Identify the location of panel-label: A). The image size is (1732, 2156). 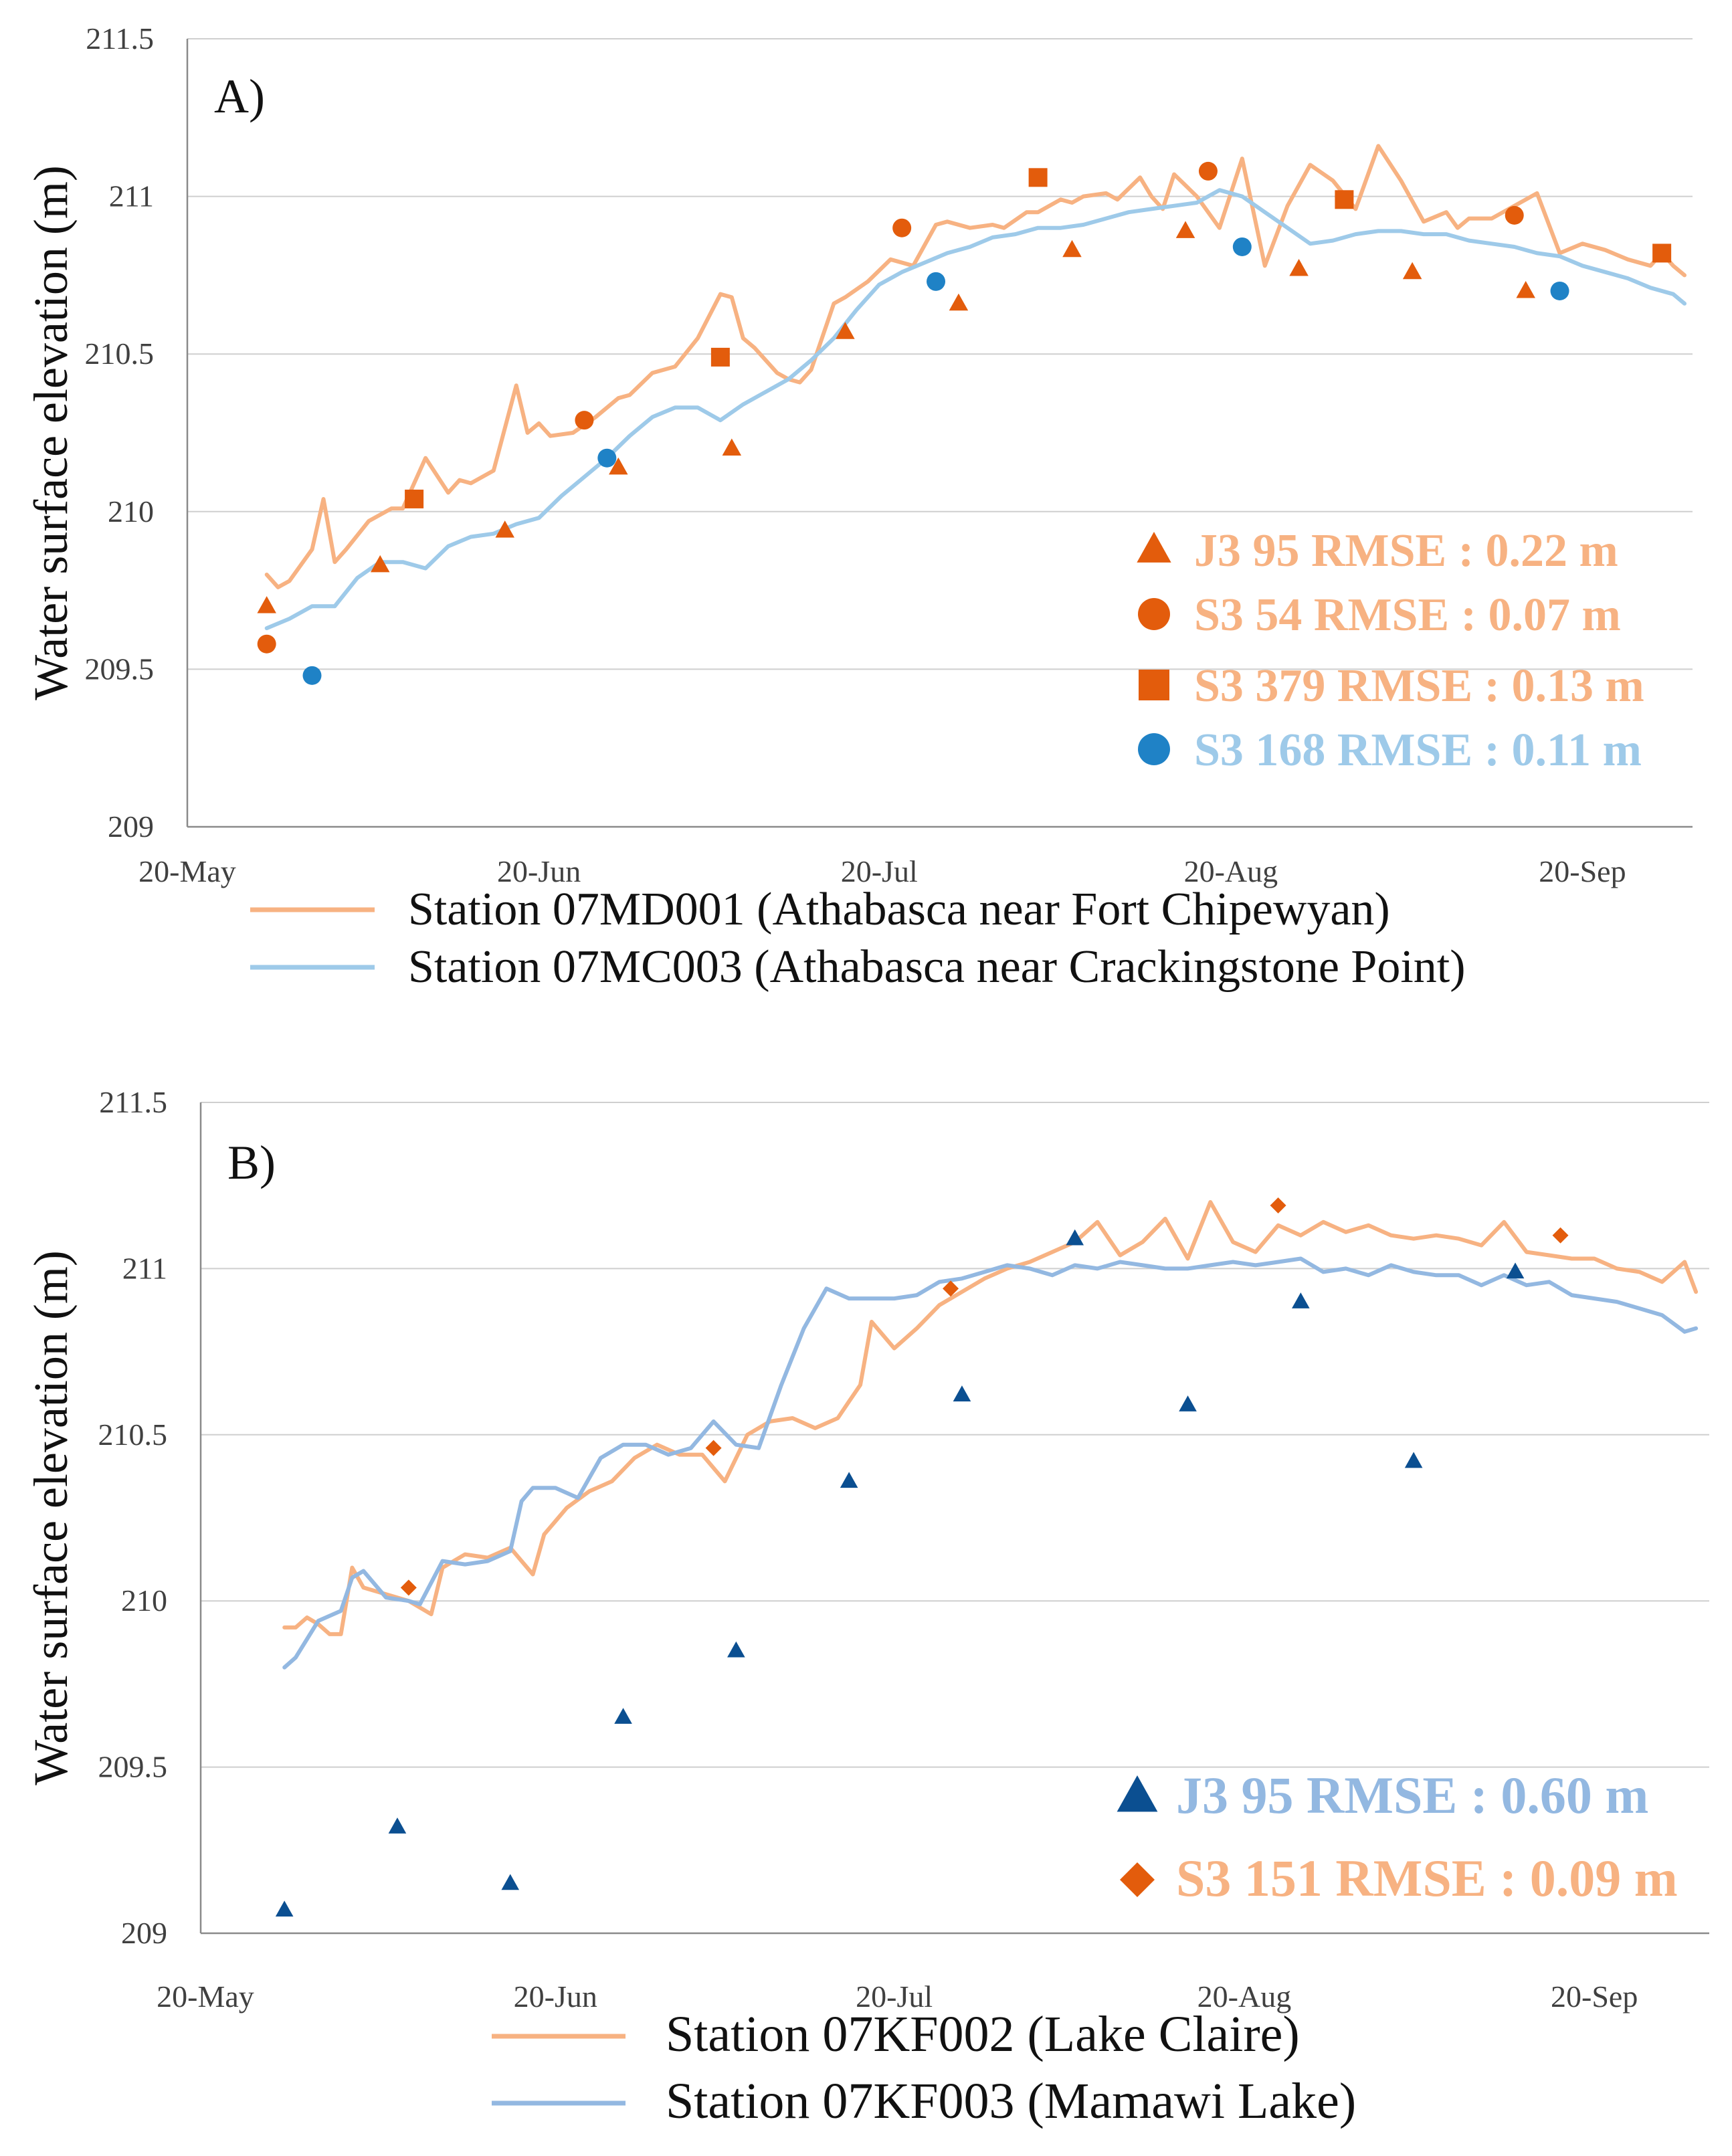
(240, 96).